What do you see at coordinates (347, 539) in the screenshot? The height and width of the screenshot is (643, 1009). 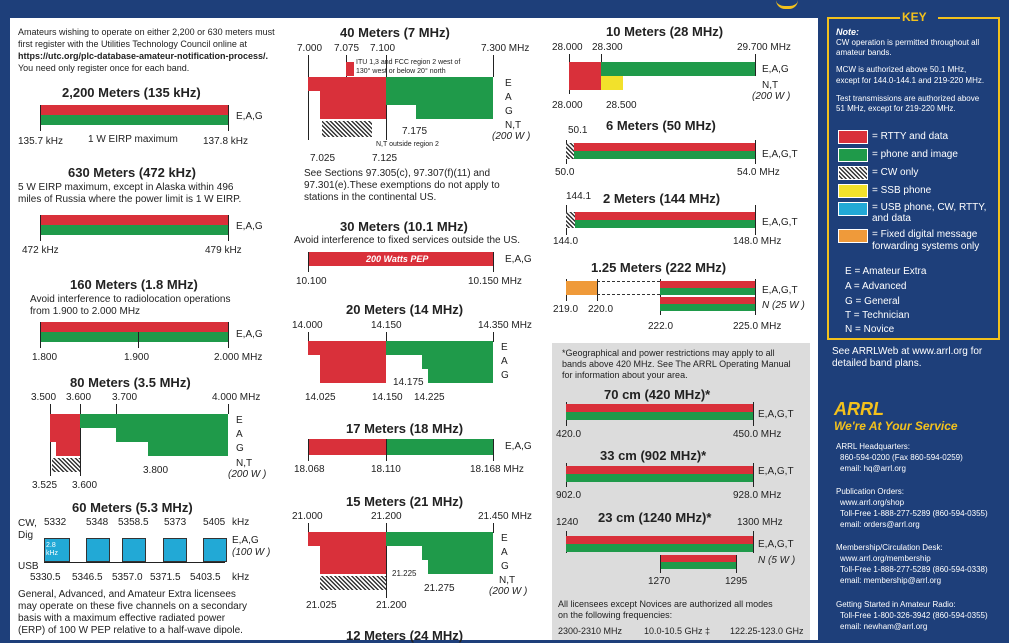 I see `band-15-rtty-e` at bounding box center [347, 539].